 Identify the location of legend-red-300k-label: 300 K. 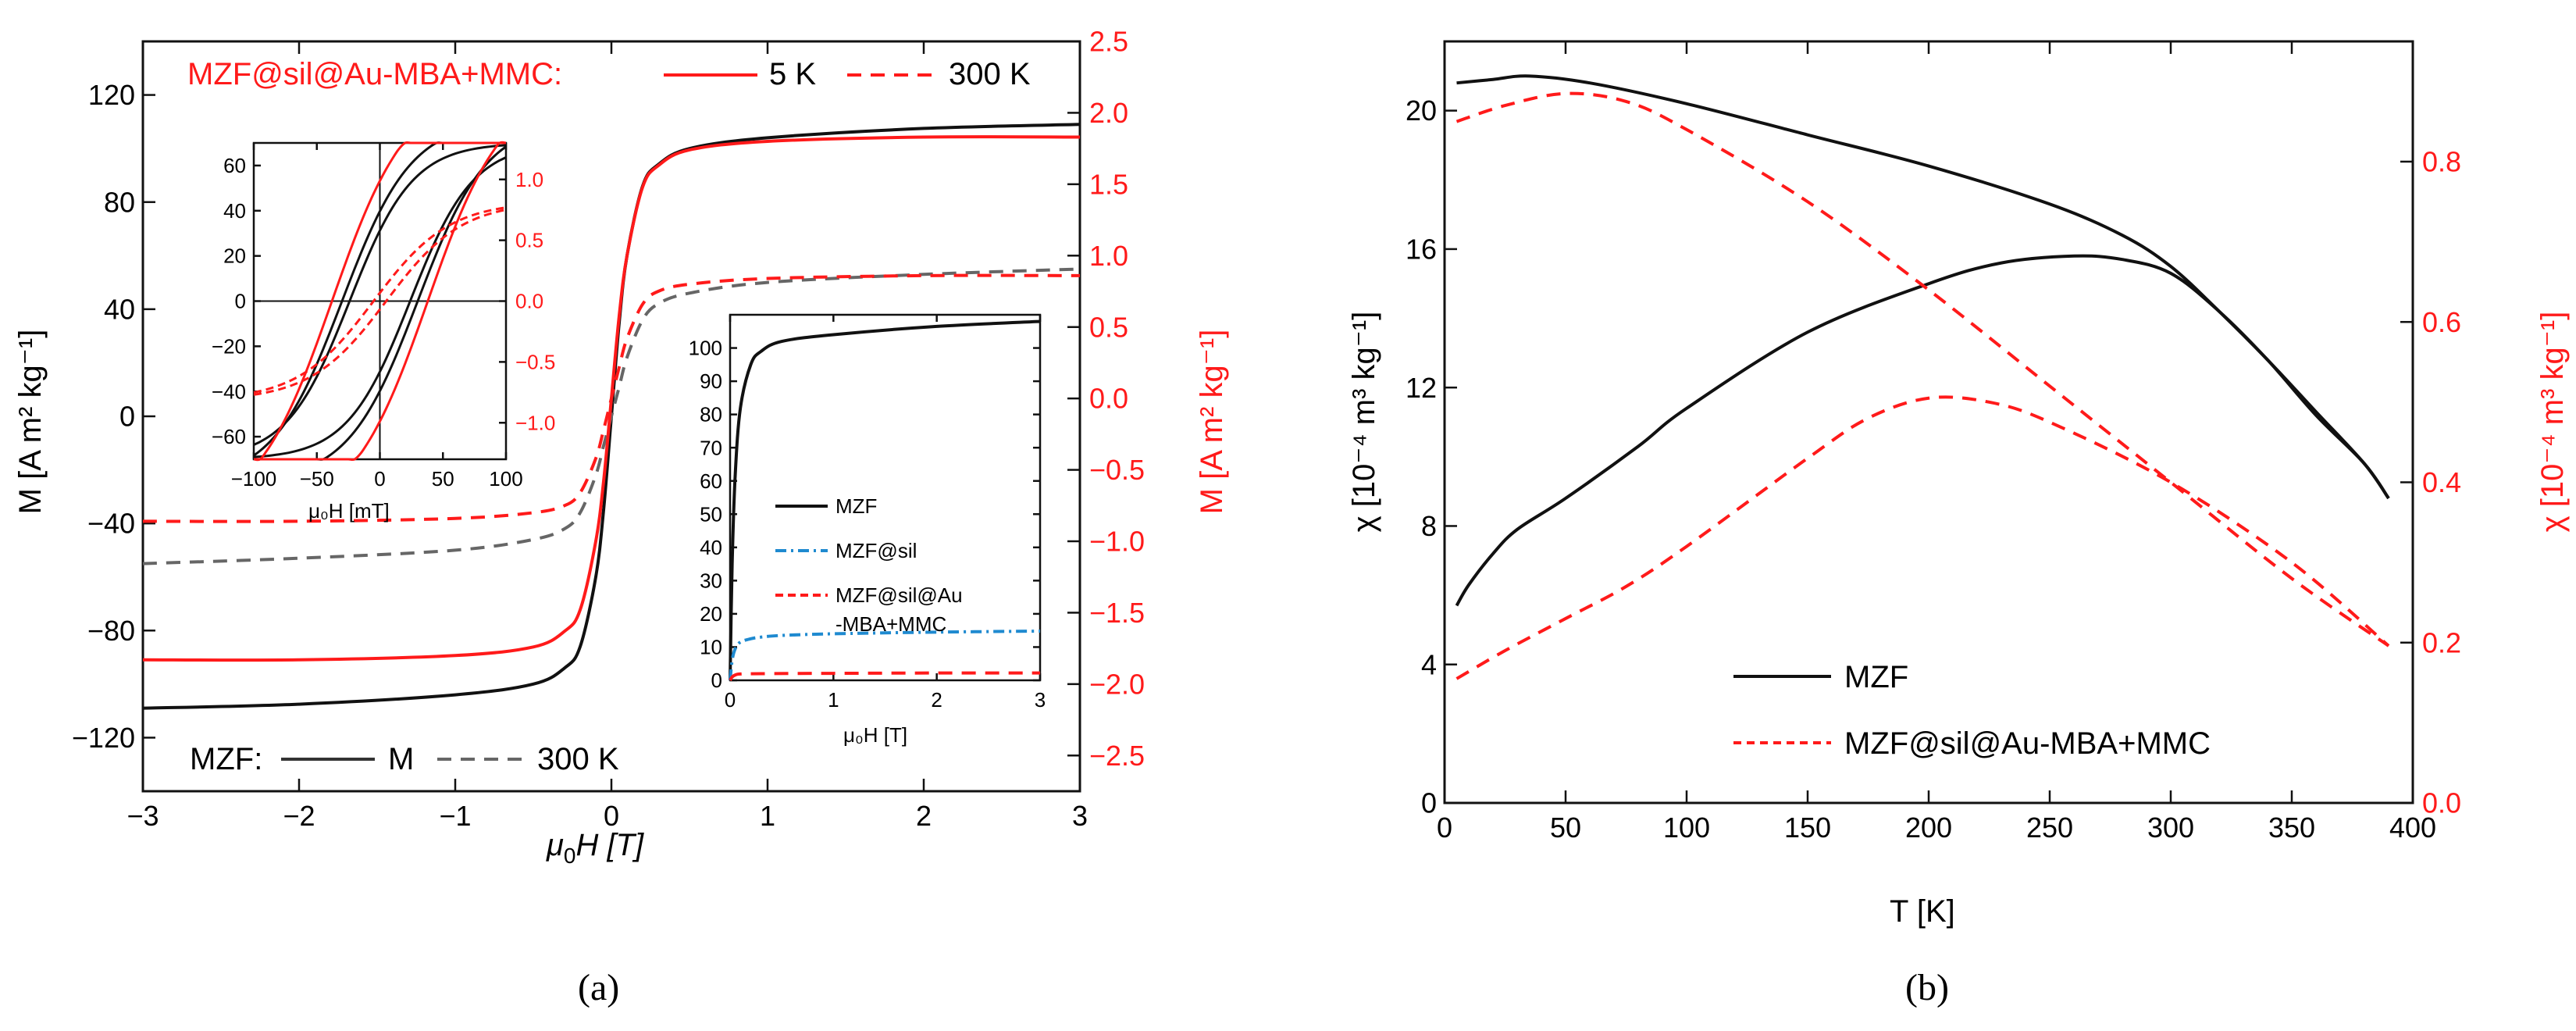
(990, 74).